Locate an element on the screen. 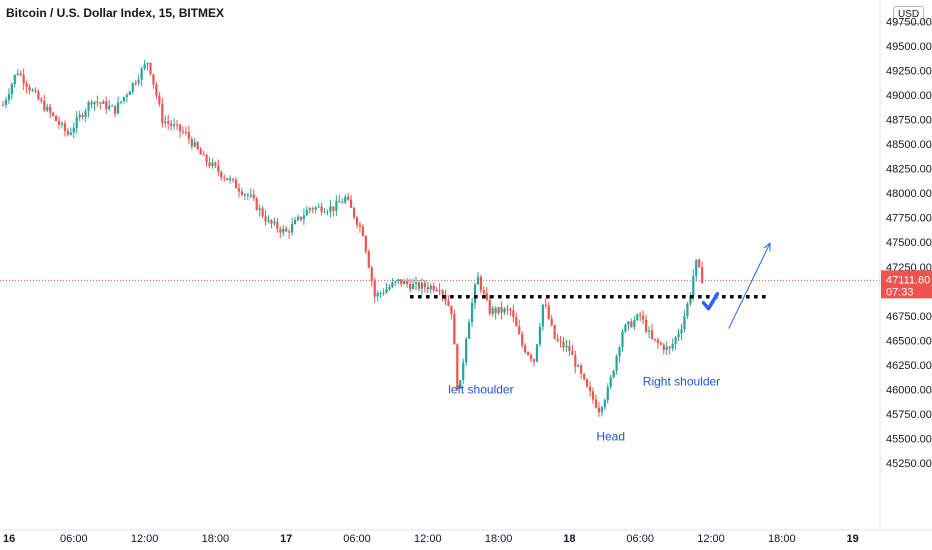 This screenshot has width=932, height=550. price-tick-label: 45250.00 is located at coordinates (909, 464).